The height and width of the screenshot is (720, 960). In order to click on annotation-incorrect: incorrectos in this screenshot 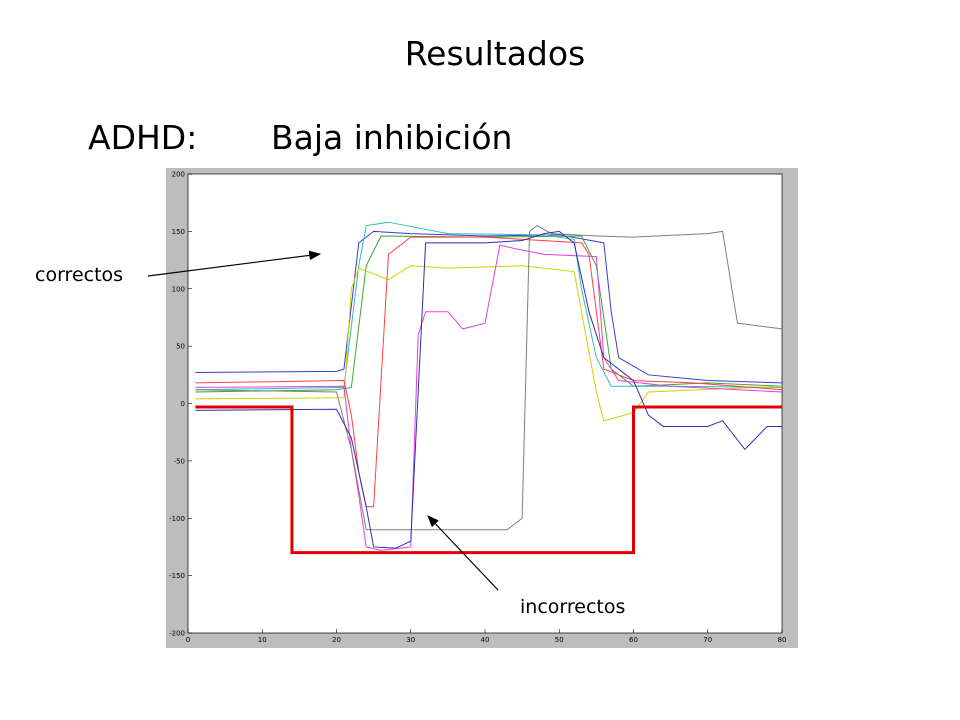, I will do `click(573, 607)`.